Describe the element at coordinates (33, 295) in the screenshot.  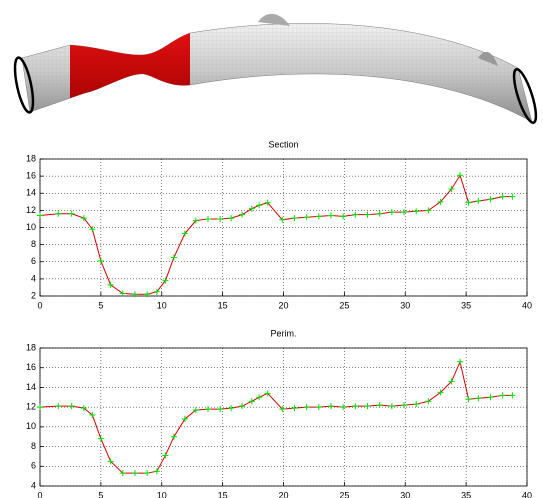
I see `y-tick-label: 2` at that location.